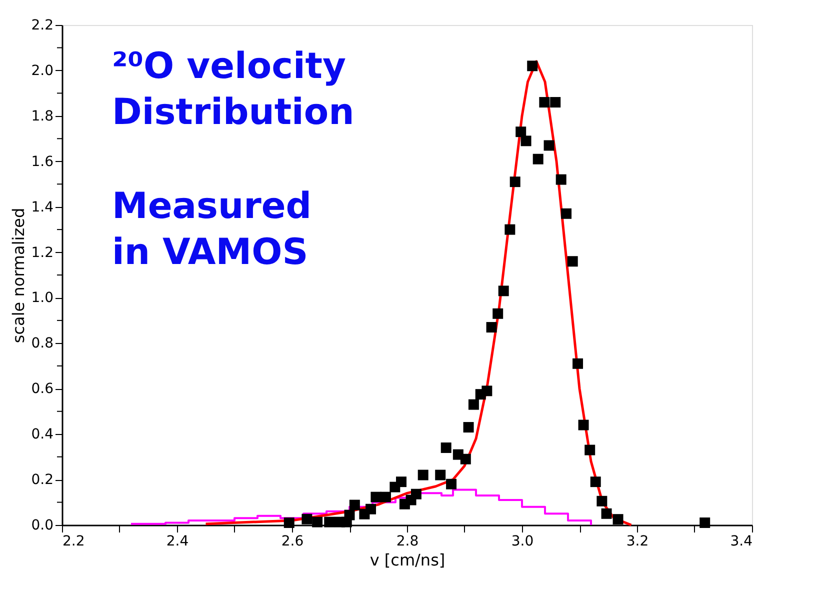 The height and width of the screenshot is (616, 823). Describe the element at coordinates (741, 542) in the screenshot. I see `x-tick-label: 3.4` at that location.